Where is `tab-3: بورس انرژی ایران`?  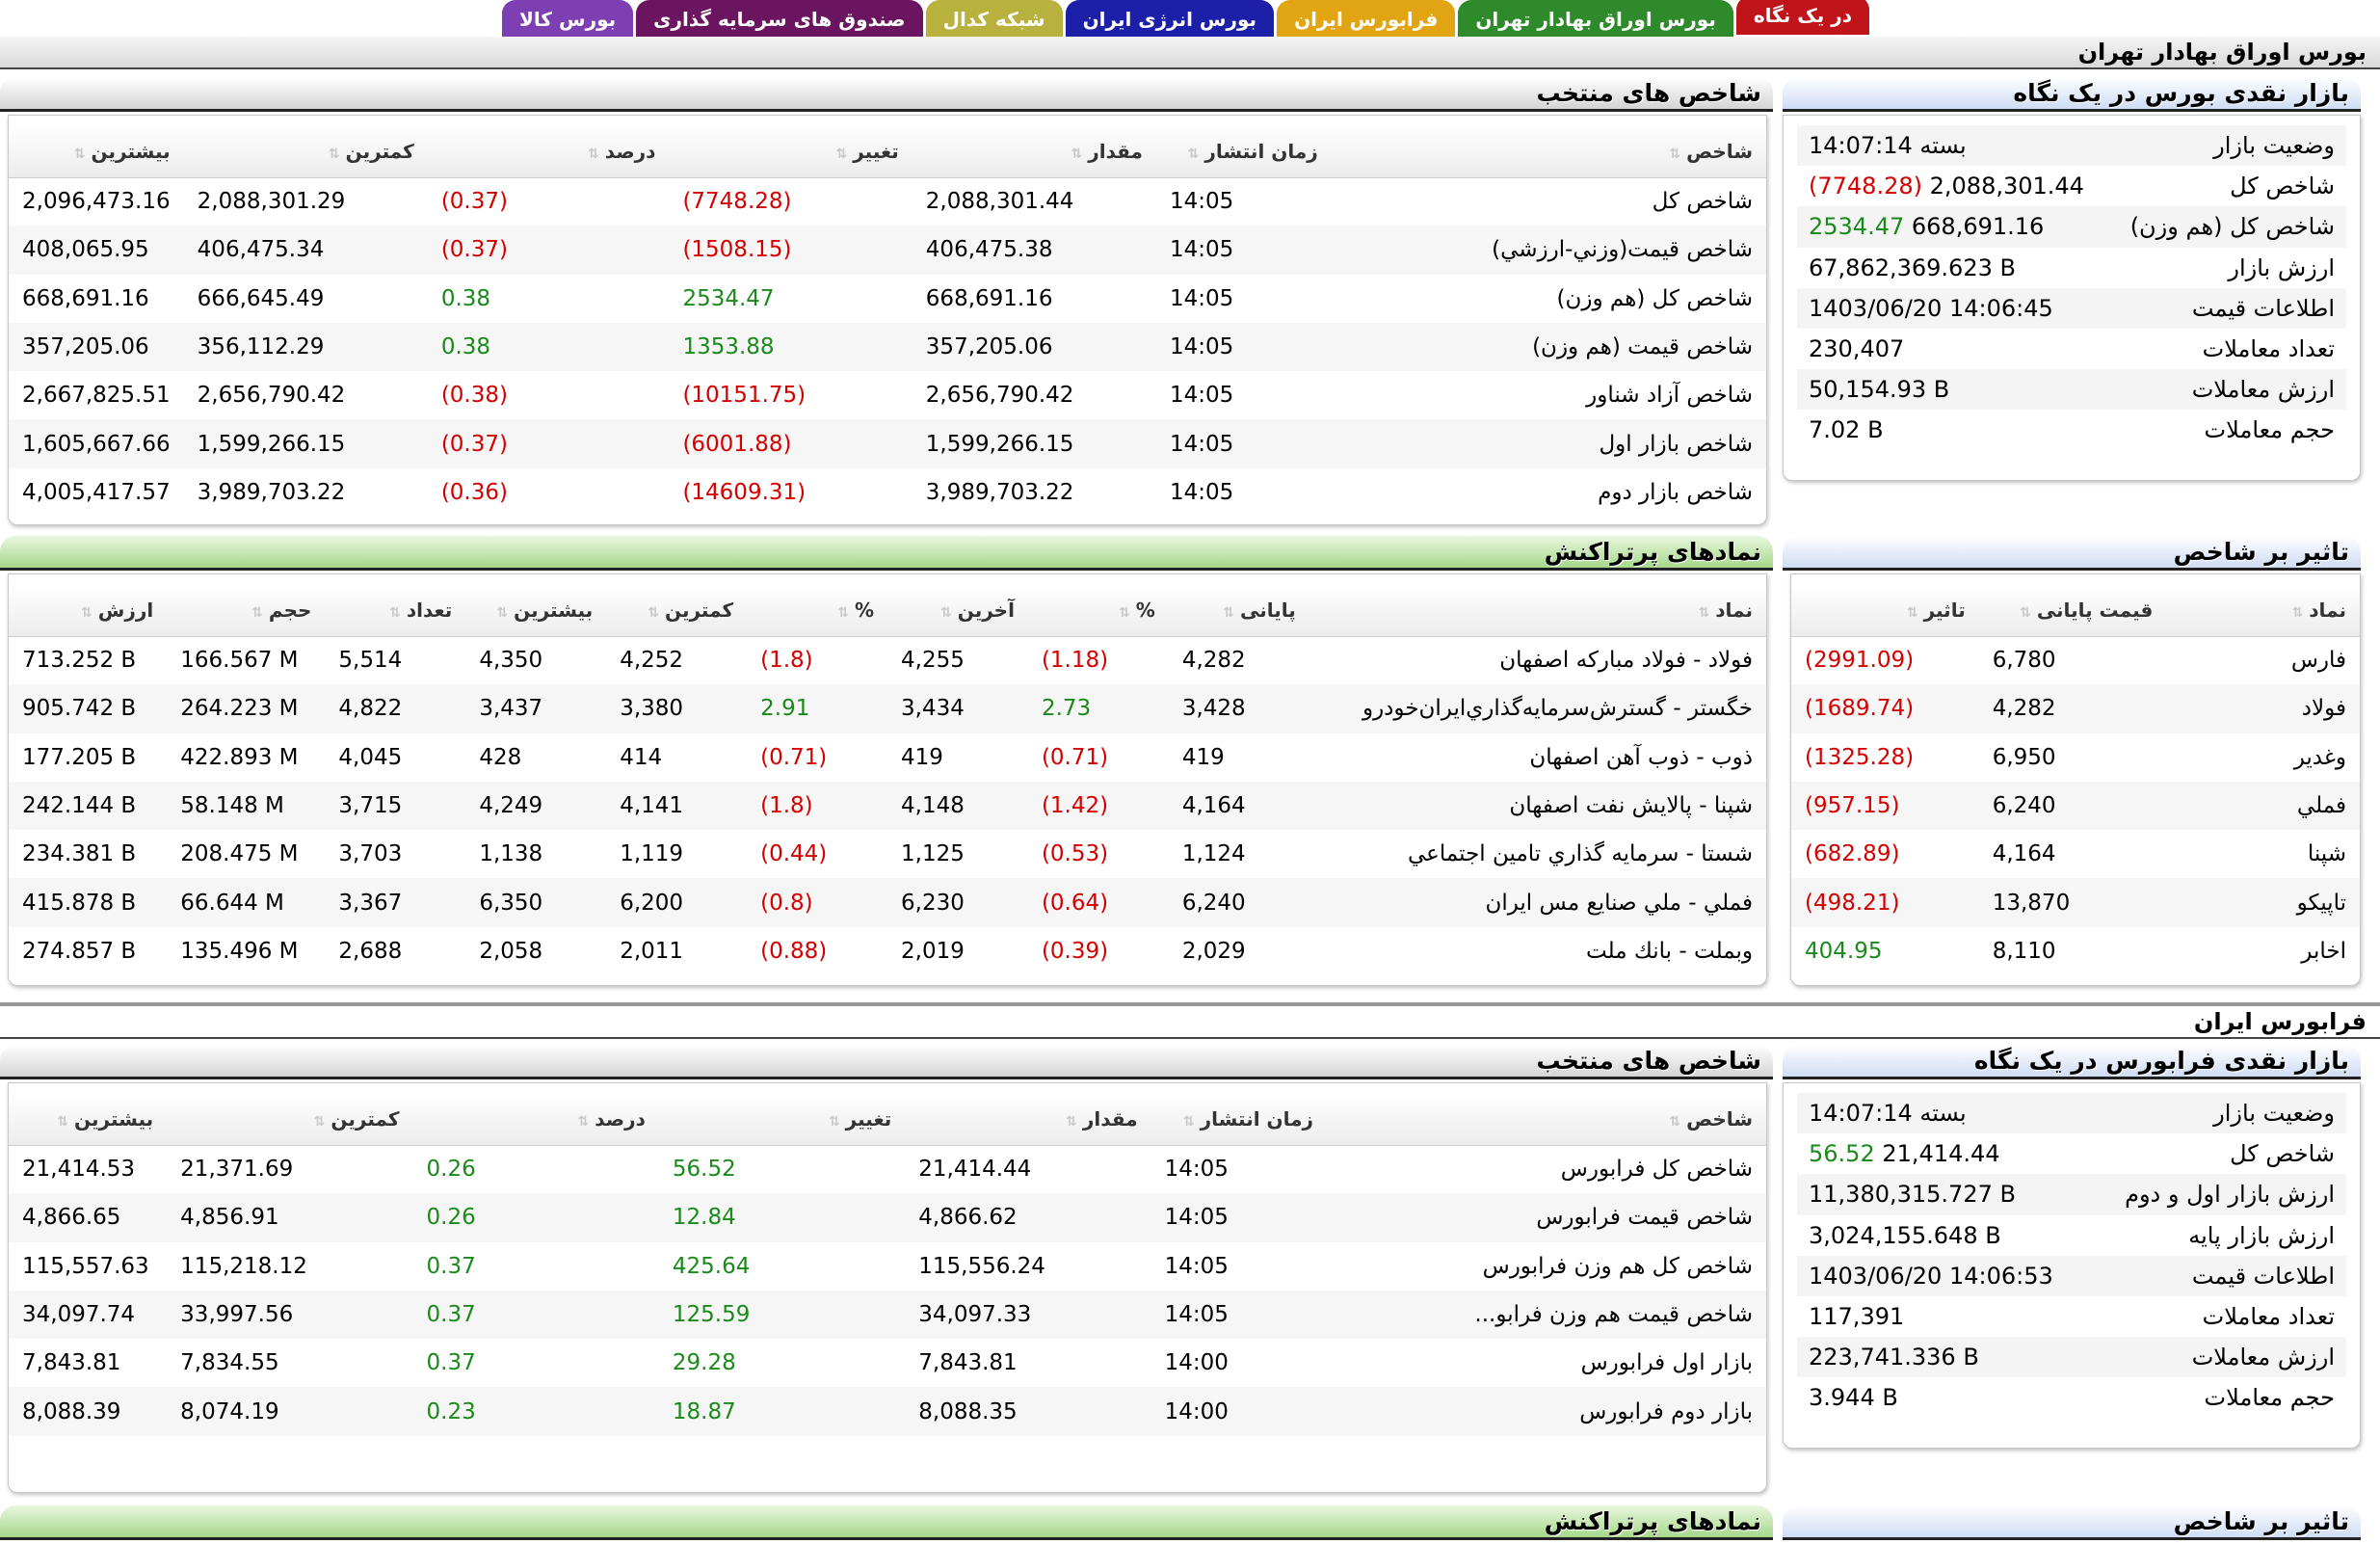
tab-3: بورس انرژی ایران is located at coordinates (1170, 19).